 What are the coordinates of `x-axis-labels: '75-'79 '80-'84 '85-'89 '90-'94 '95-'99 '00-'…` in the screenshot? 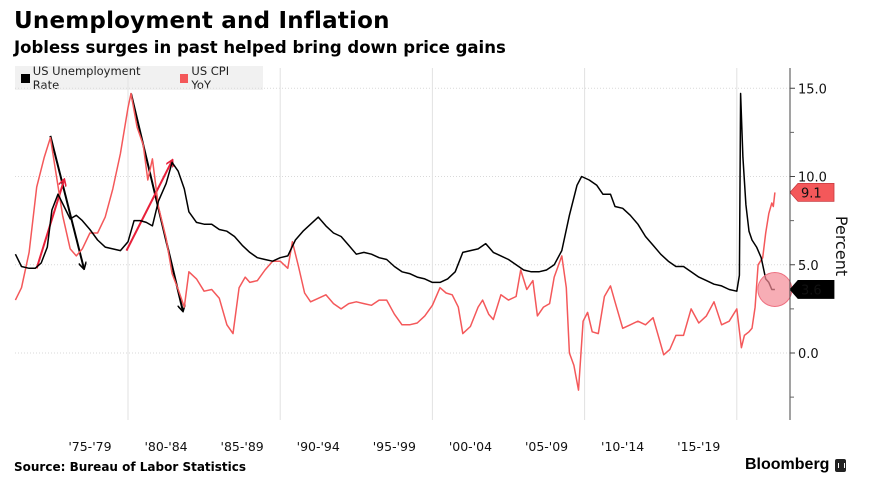 It's located at (394, 446).